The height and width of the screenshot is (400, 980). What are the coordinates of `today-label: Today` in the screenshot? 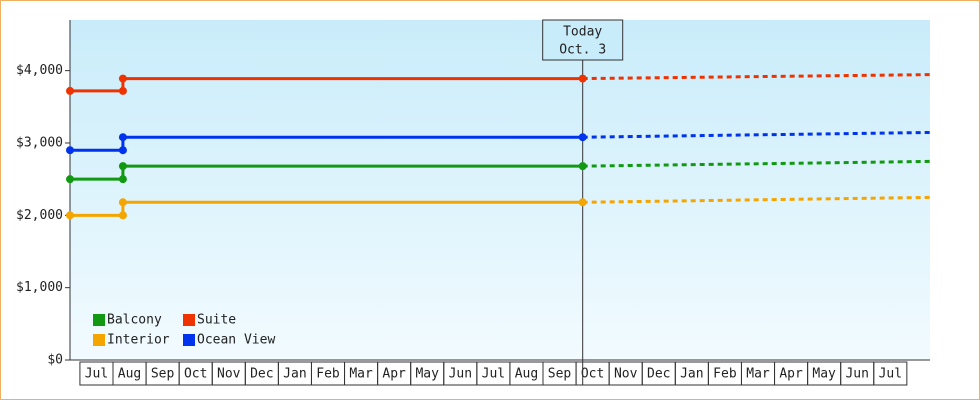 It's located at (582, 32).